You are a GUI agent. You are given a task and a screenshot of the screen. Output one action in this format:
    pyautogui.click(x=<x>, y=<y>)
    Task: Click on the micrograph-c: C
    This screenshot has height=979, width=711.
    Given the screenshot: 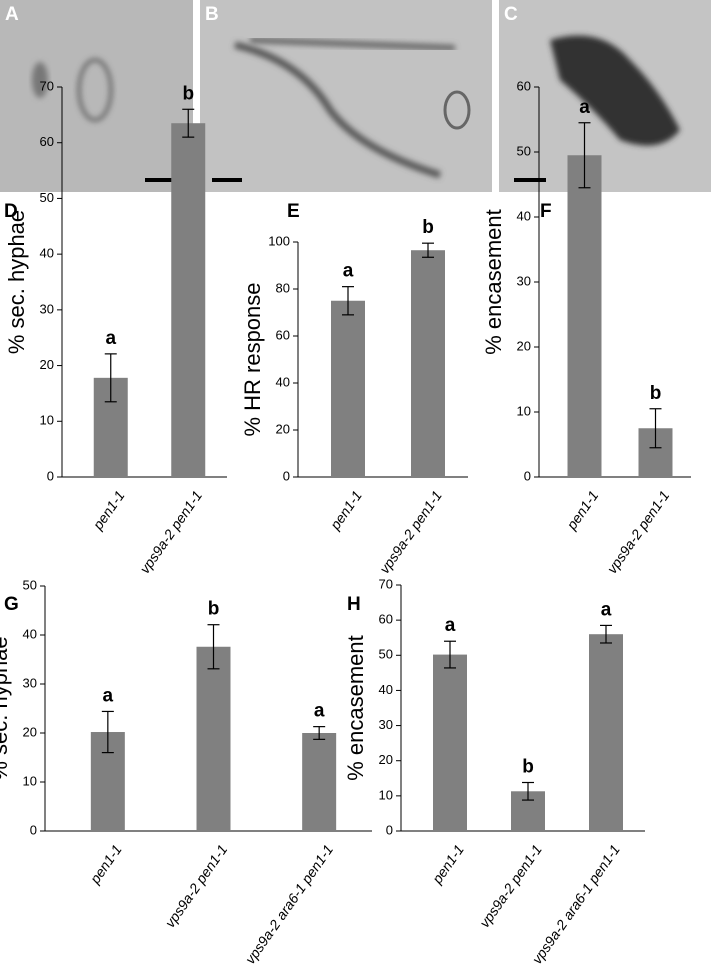 What is the action you would take?
    pyautogui.click(x=605, y=96)
    